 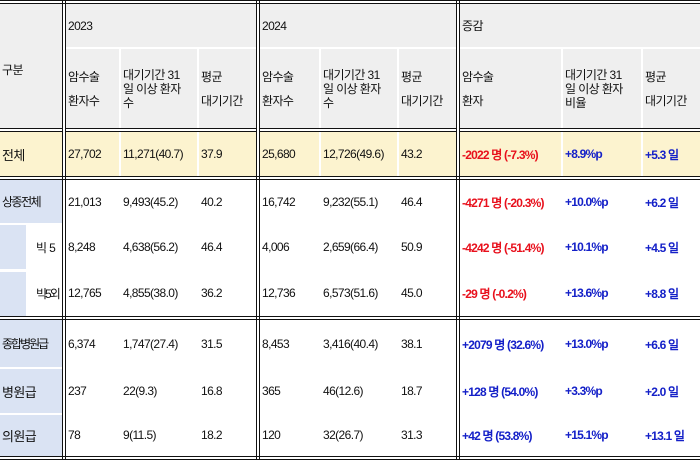 I want to click on cell-2024-patients: 16,742, so click(x=288, y=201).